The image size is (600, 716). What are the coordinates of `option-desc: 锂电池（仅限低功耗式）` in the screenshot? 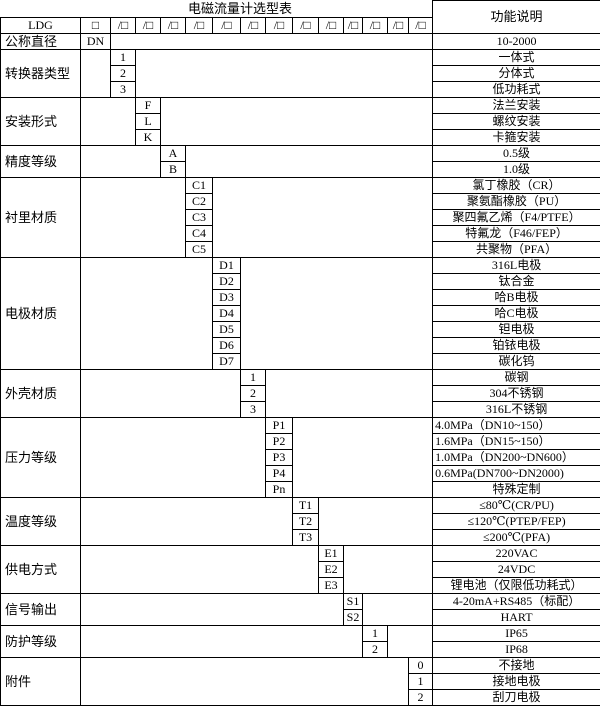 It's located at (516, 585).